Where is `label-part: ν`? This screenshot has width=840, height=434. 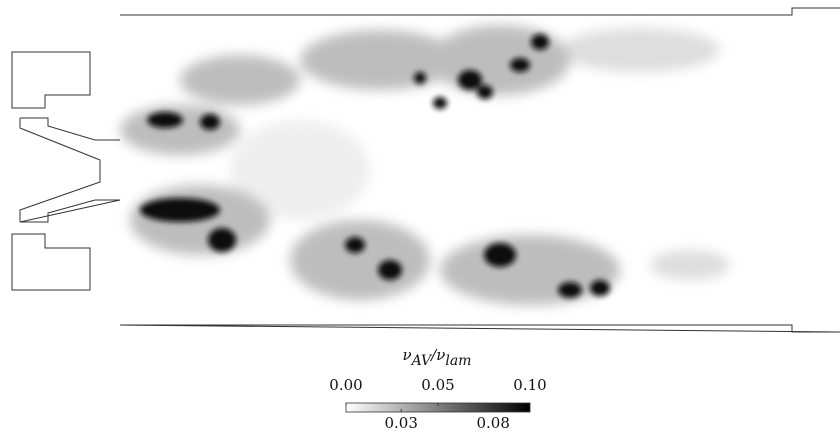 label-part: ν is located at coordinates (407, 355).